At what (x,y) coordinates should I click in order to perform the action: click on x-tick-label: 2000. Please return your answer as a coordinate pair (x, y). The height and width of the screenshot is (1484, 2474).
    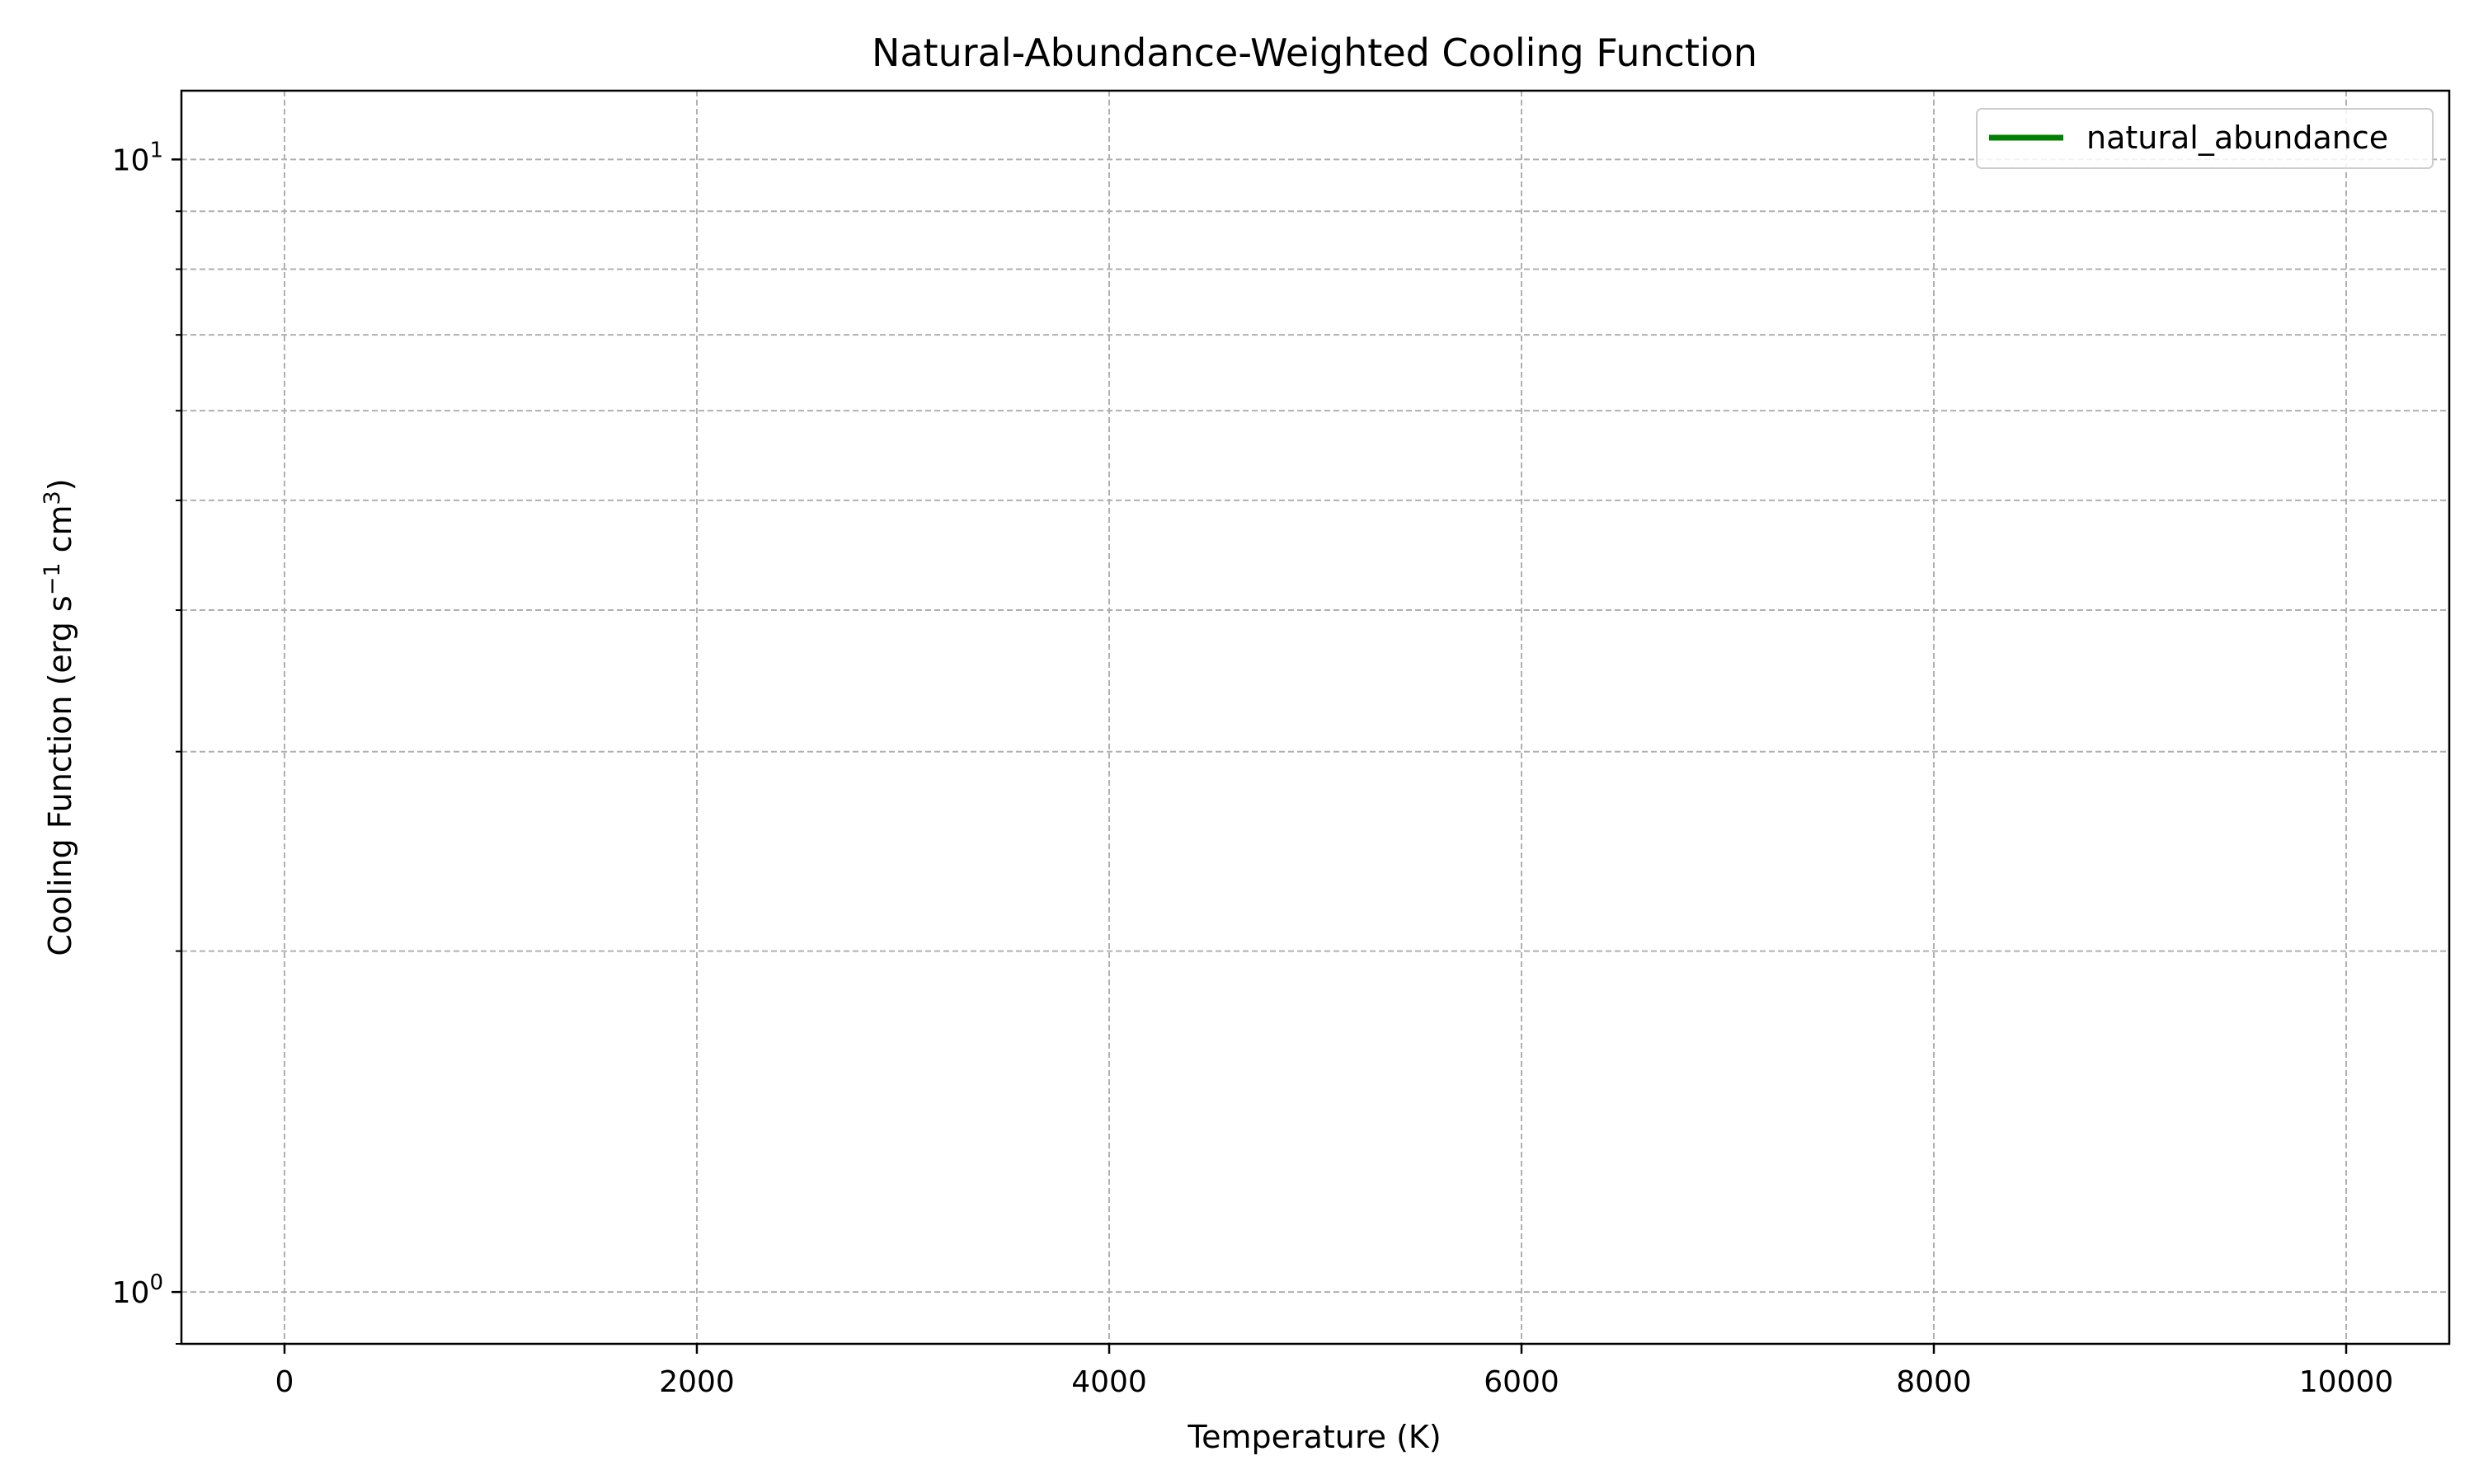
    Looking at the image, I should click on (697, 1382).